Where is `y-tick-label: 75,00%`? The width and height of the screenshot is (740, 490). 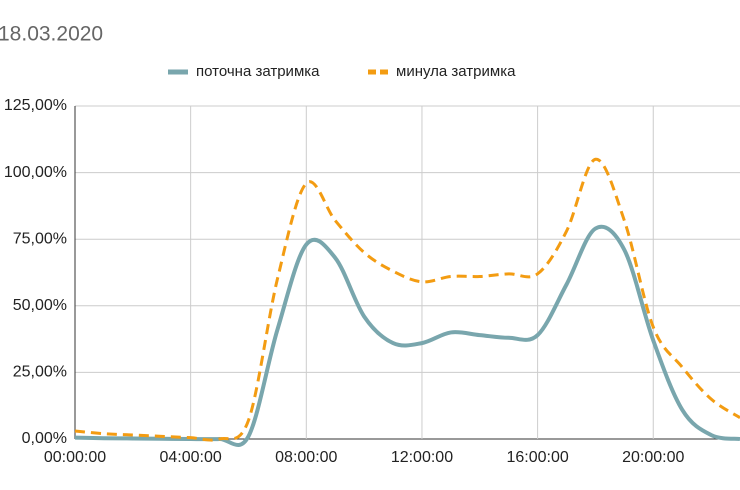 y-tick-label: 75,00% is located at coordinates (40, 238).